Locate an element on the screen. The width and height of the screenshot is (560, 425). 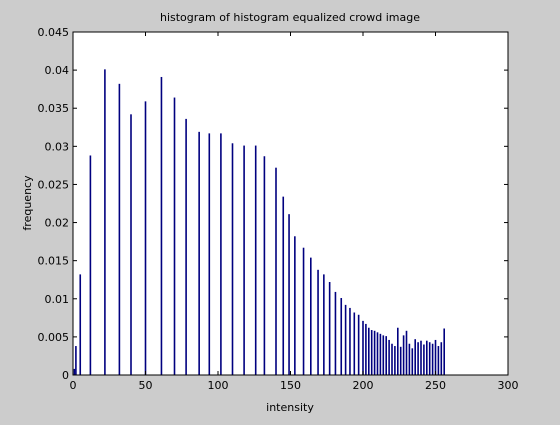
x-axis-label: intensity is located at coordinates (290, 407).